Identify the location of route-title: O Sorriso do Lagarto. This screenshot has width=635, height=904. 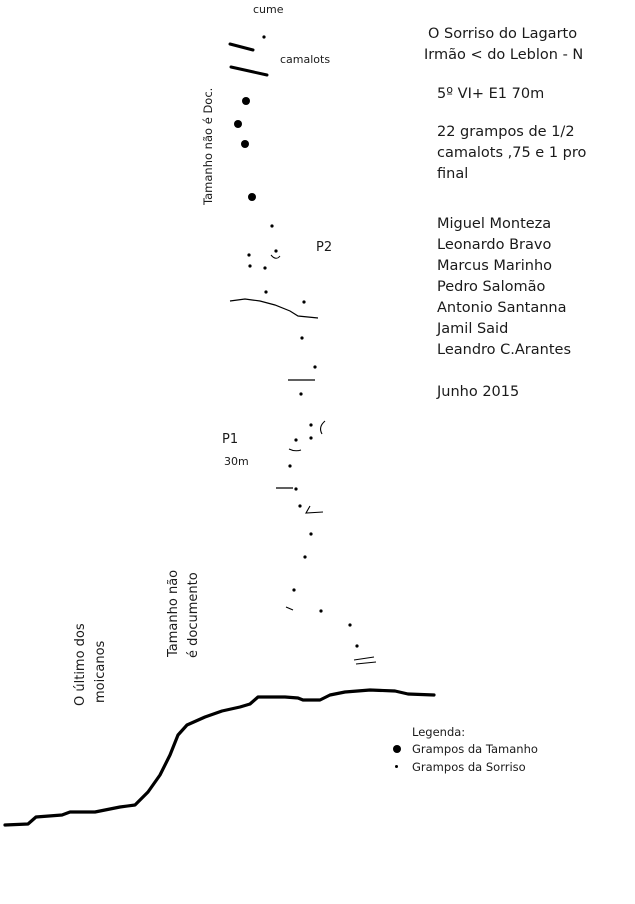
(503, 34).